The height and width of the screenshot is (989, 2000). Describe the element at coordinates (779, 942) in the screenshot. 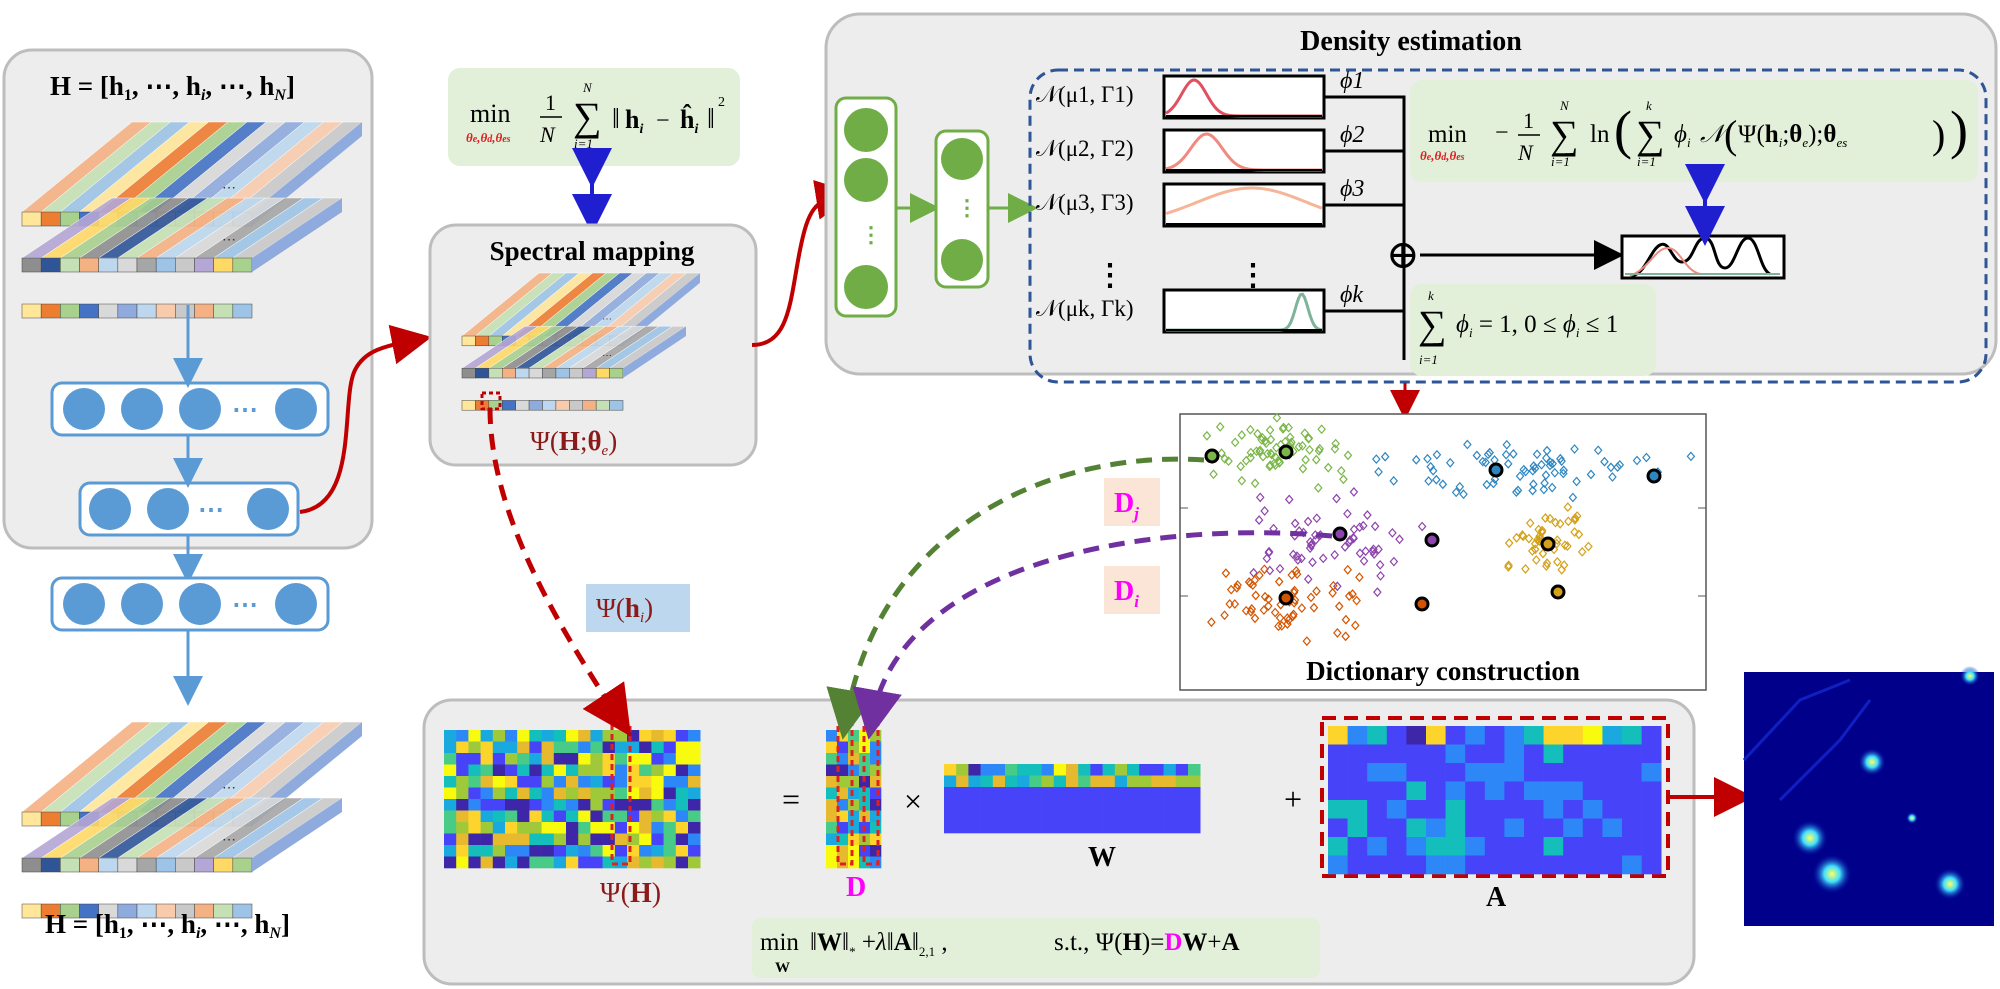

I see `svg-text: min` at that location.